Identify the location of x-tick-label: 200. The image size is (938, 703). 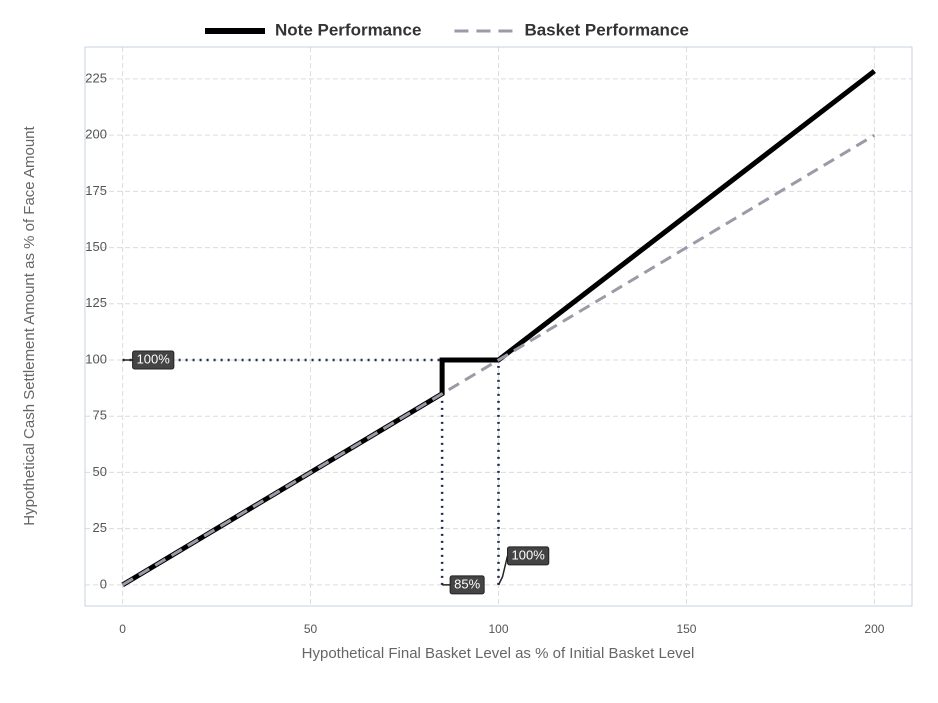
(874, 629).